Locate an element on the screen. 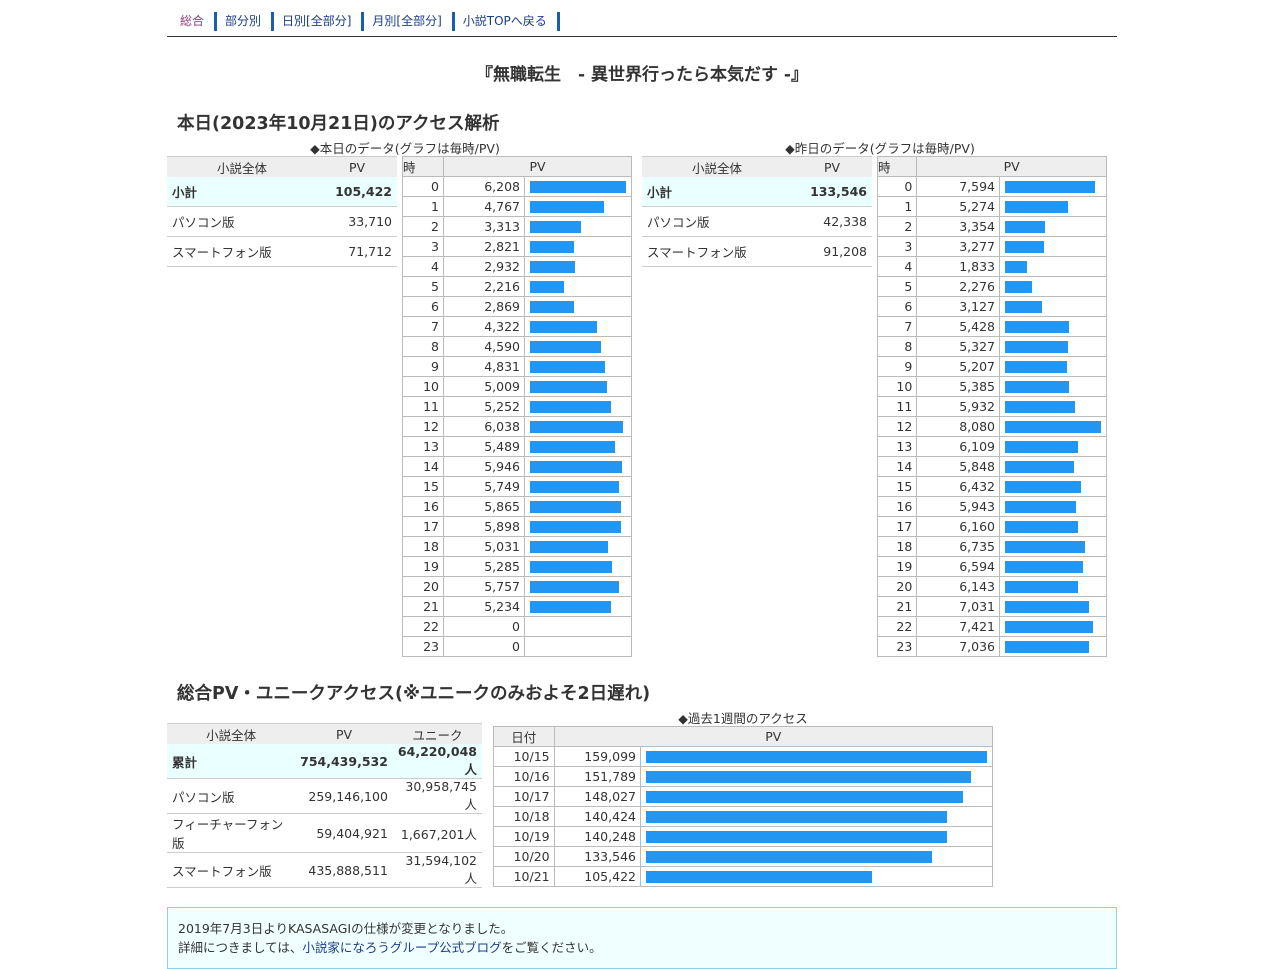 The image size is (1284, 969). bar-row-label: 0 is located at coordinates (897, 186).